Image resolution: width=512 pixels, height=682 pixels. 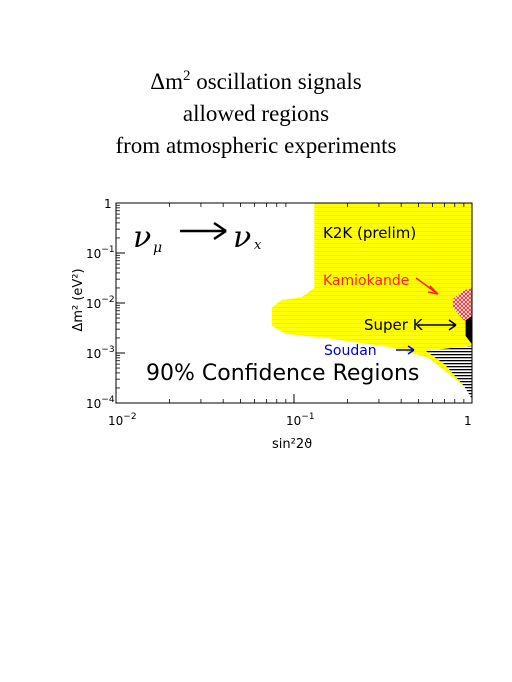 What do you see at coordinates (108, 204) in the screenshot?
I see `y-tick-label: 1` at bounding box center [108, 204].